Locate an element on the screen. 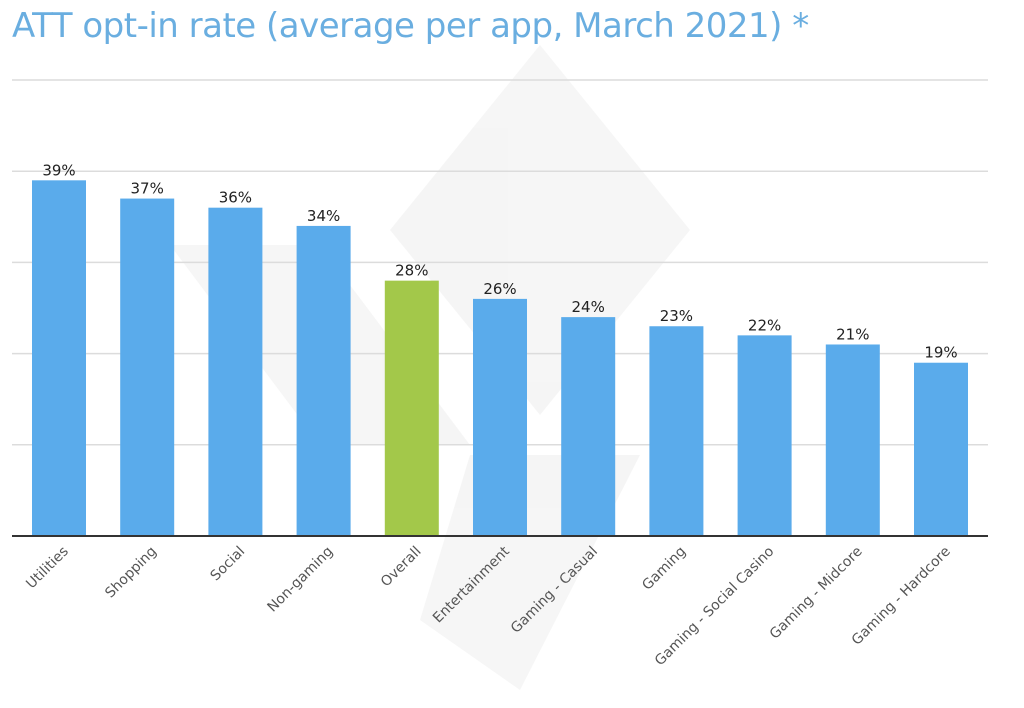  tick-label-overall: Overall is located at coordinates (401, 567).